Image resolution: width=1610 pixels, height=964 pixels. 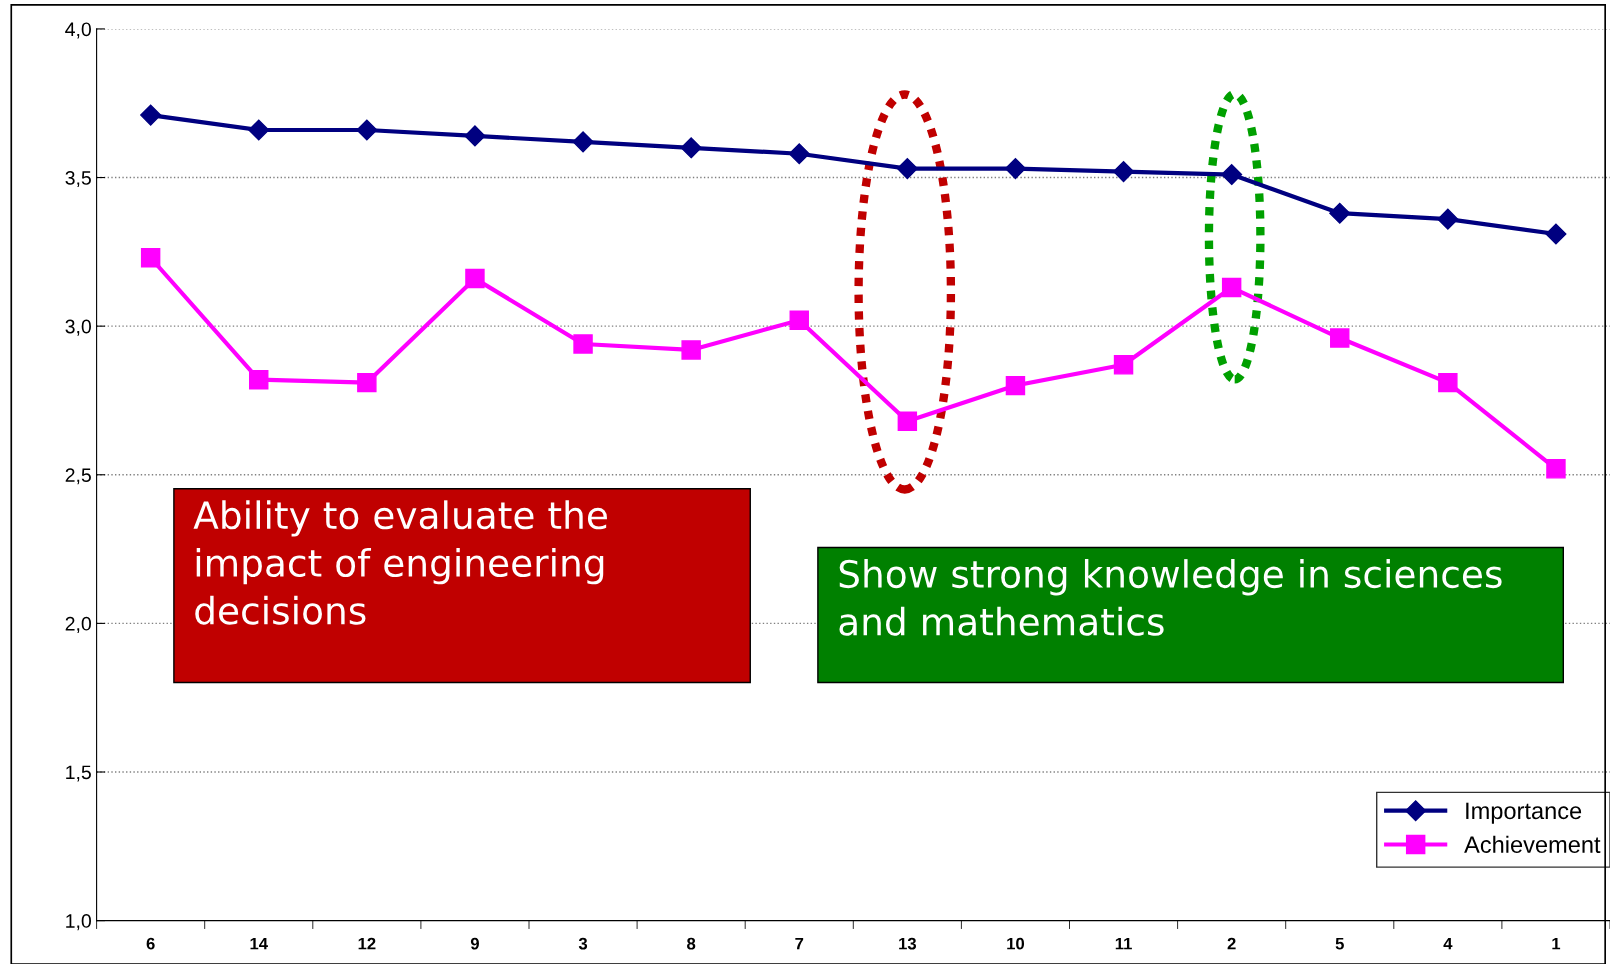 What do you see at coordinates (78, 773) in the screenshot?
I see `y-tick-label: 1,5` at bounding box center [78, 773].